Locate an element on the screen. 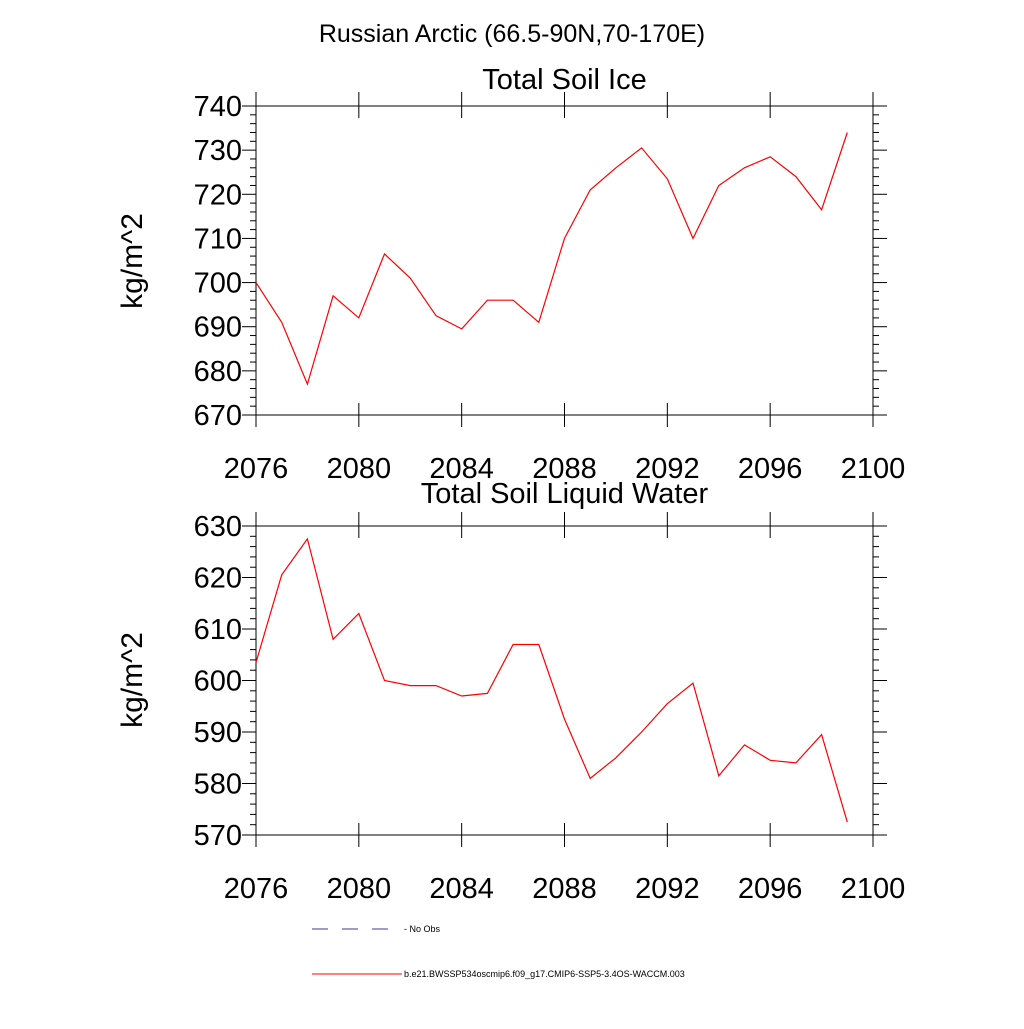  y-tick-label: 710 is located at coordinates (218, 239).